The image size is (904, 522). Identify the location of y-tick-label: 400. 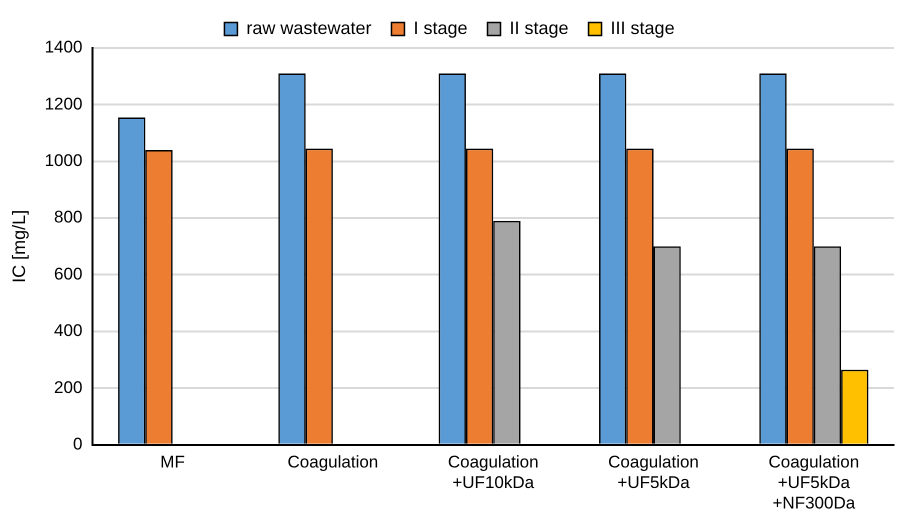
(68, 330).